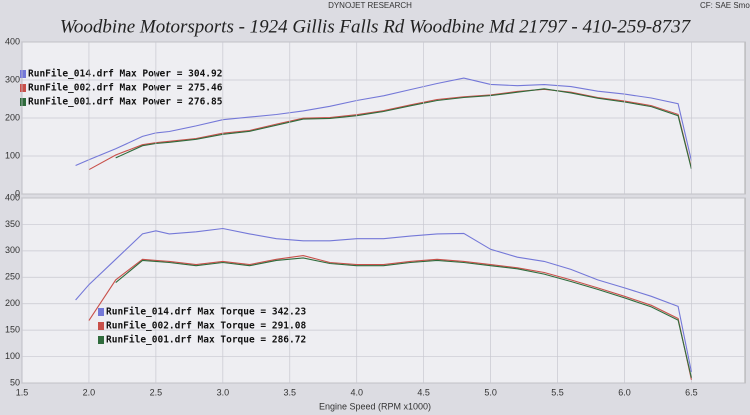 This screenshot has height=415, width=750. Describe the element at coordinates (12, 330) in the screenshot. I see `y-tick-label: 150` at that location.